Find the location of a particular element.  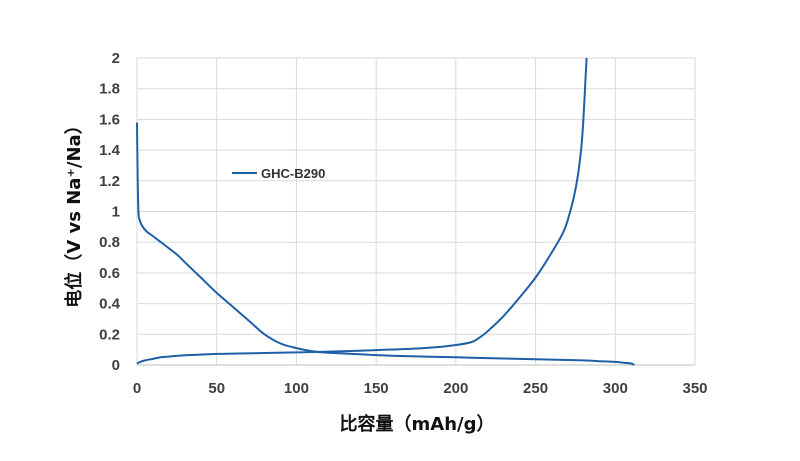

y-tick-label: 1 is located at coordinates (116, 212).